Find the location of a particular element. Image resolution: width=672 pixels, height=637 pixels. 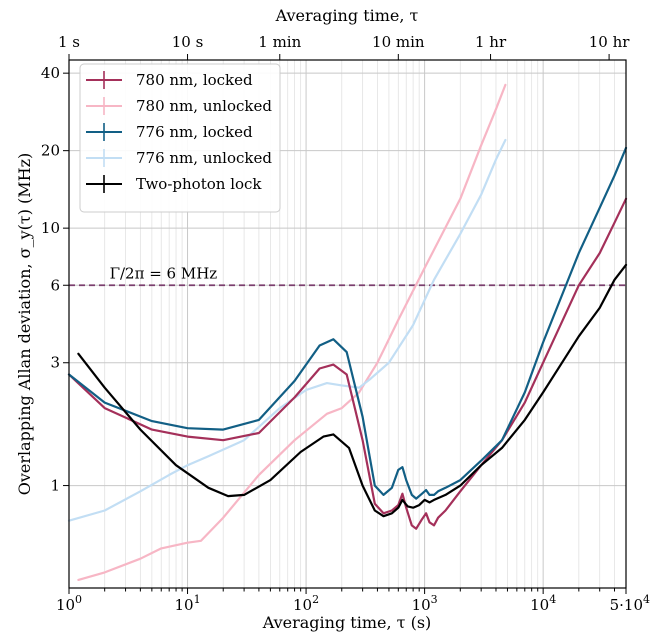

y-tick-label: 40 is located at coordinates (50, 73).